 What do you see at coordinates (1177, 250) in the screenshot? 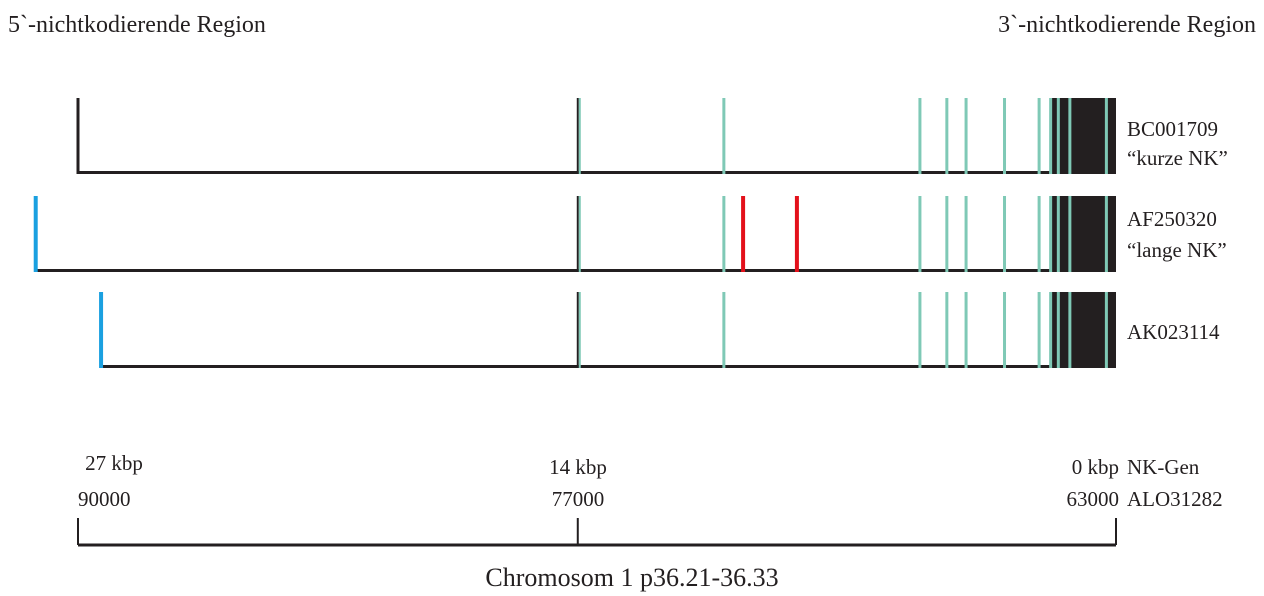
I see `transcript-sublabel-af250320: “lange NK”` at bounding box center [1177, 250].